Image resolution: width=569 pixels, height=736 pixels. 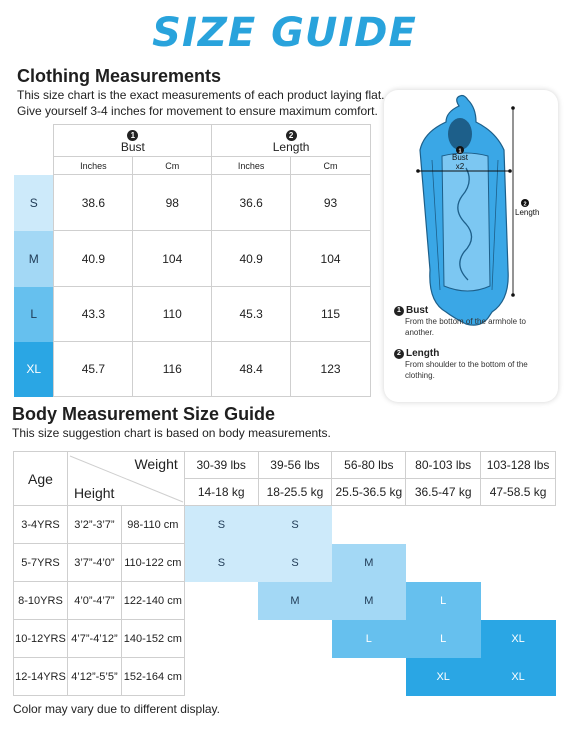 I want to click on table-corner, so click(x=34, y=141).